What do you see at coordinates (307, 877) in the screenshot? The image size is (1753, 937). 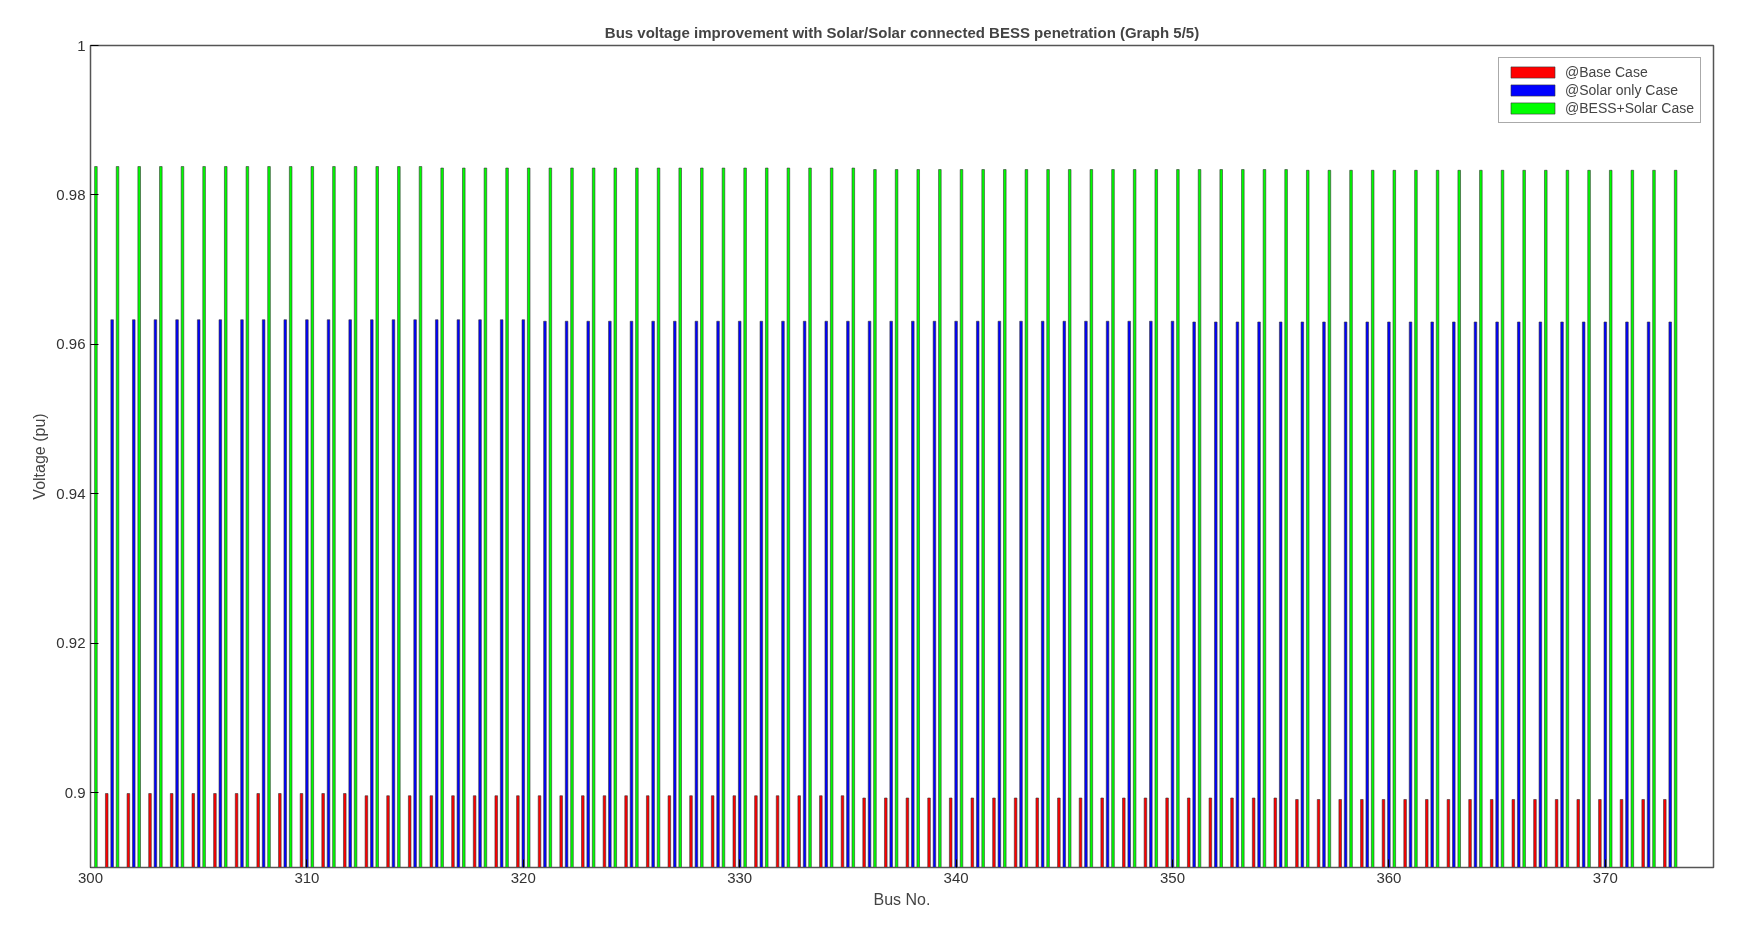 I see `x-tick-label: 310` at bounding box center [307, 877].